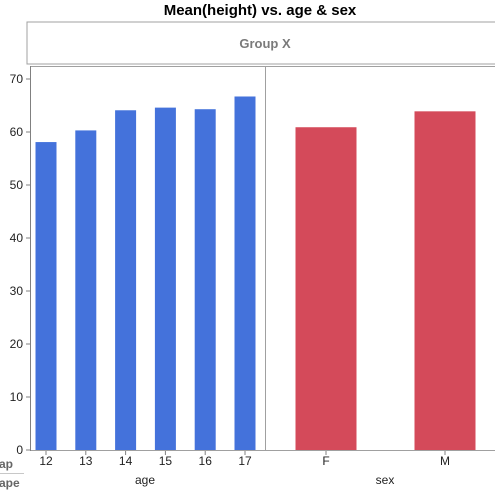 The image size is (495, 492). What do you see at coordinates (17, 397) in the screenshot?
I see `y-tick-label: 10` at bounding box center [17, 397].